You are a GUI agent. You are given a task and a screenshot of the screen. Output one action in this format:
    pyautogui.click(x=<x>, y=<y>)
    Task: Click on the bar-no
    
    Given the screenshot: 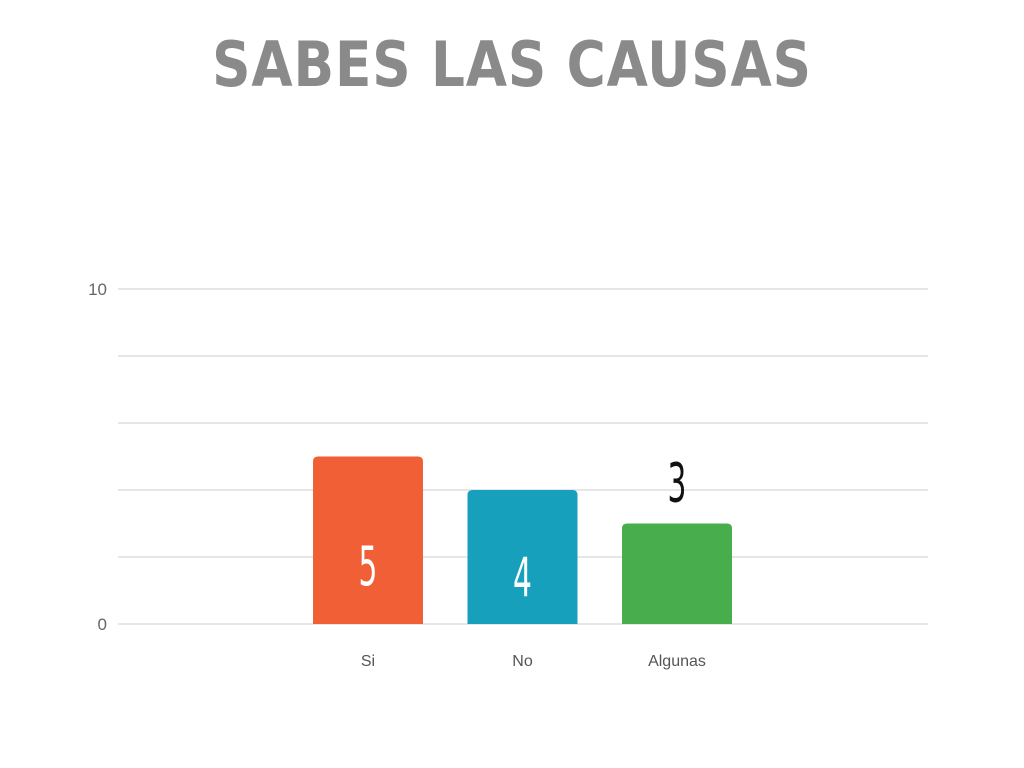 What is the action you would take?
    pyautogui.click(x=522, y=557)
    